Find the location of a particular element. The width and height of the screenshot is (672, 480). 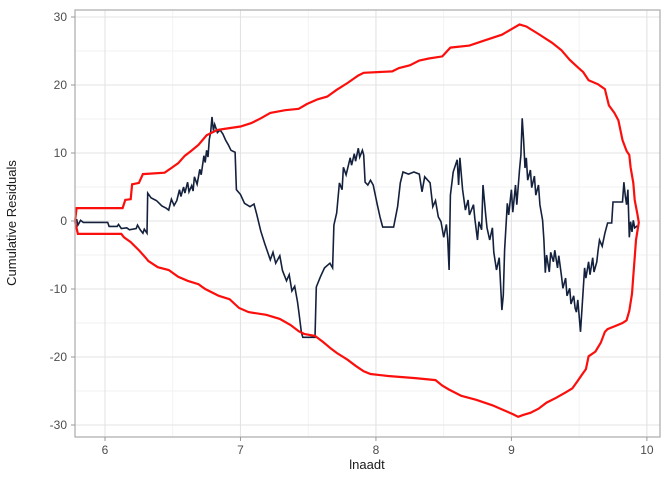

x-axis-title: lnaadt is located at coordinates (367, 464).